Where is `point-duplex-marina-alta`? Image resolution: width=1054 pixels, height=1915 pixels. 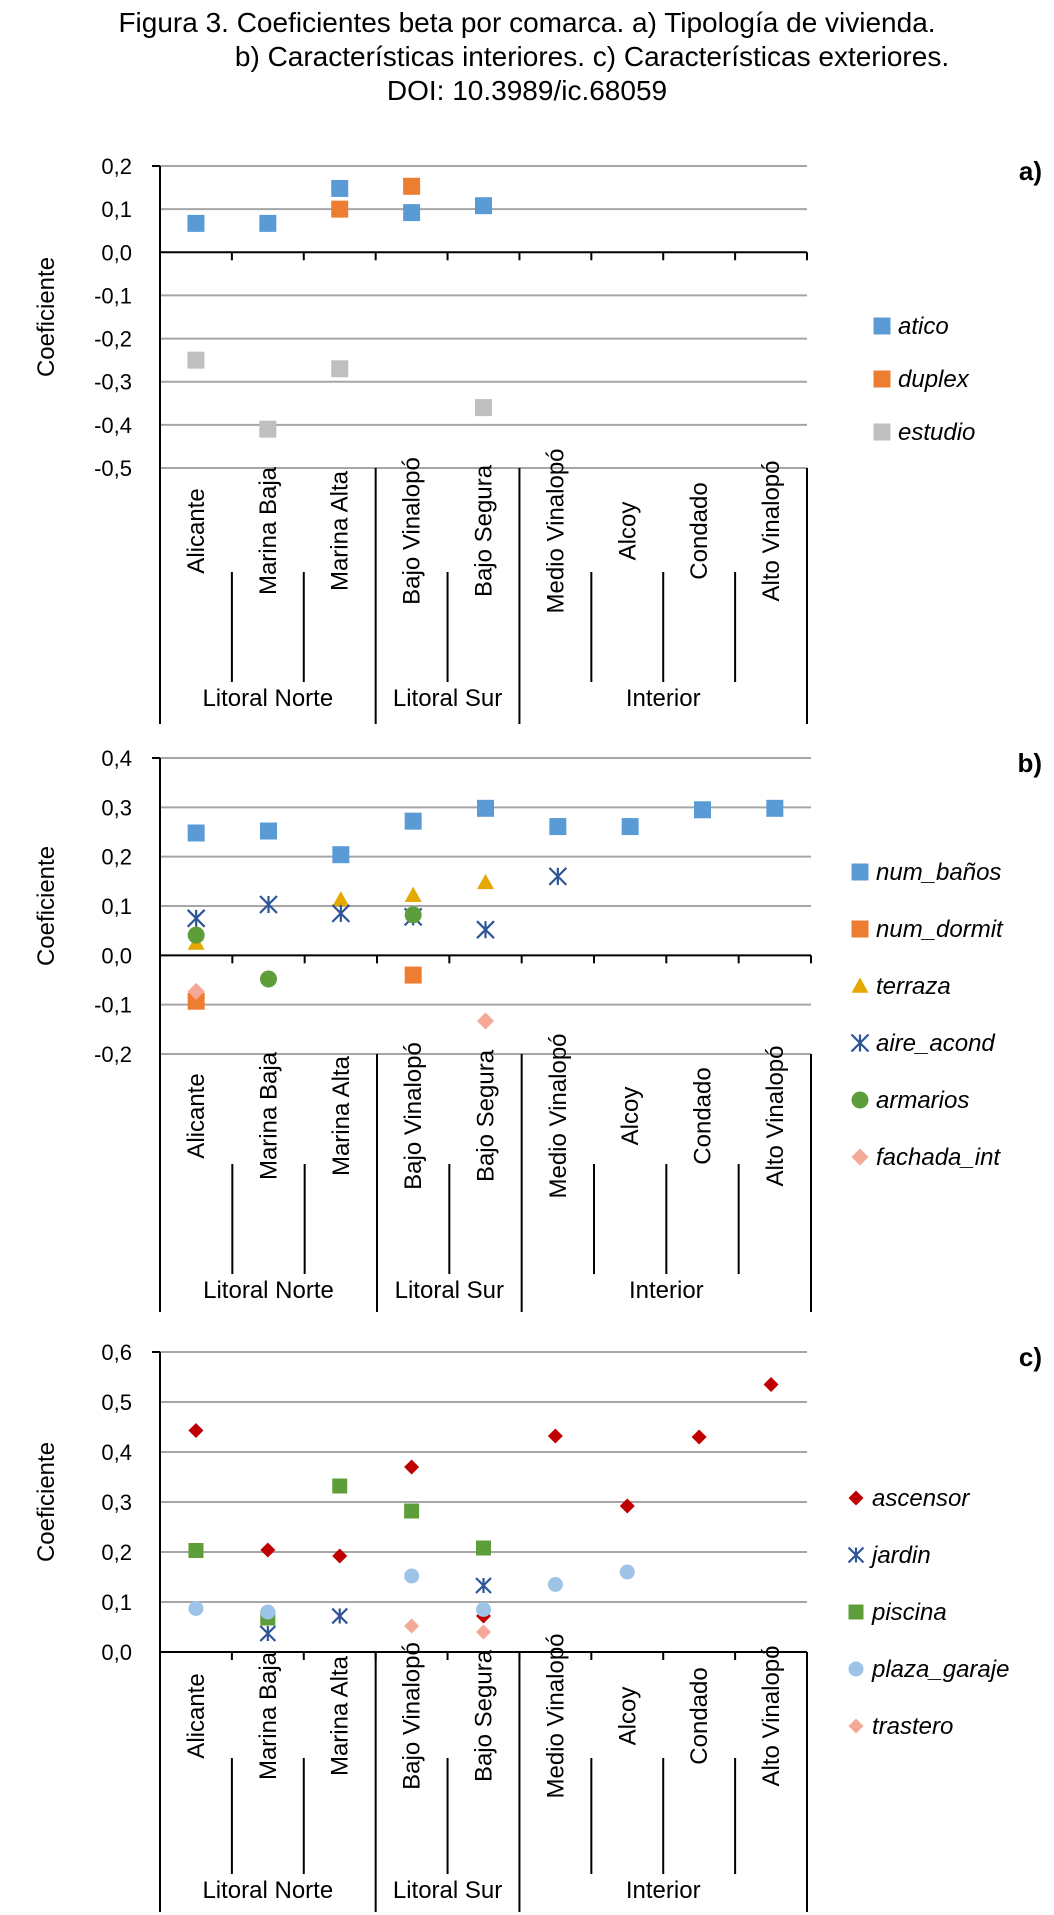 point-duplex-marina-alta is located at coordinates (340, 209).